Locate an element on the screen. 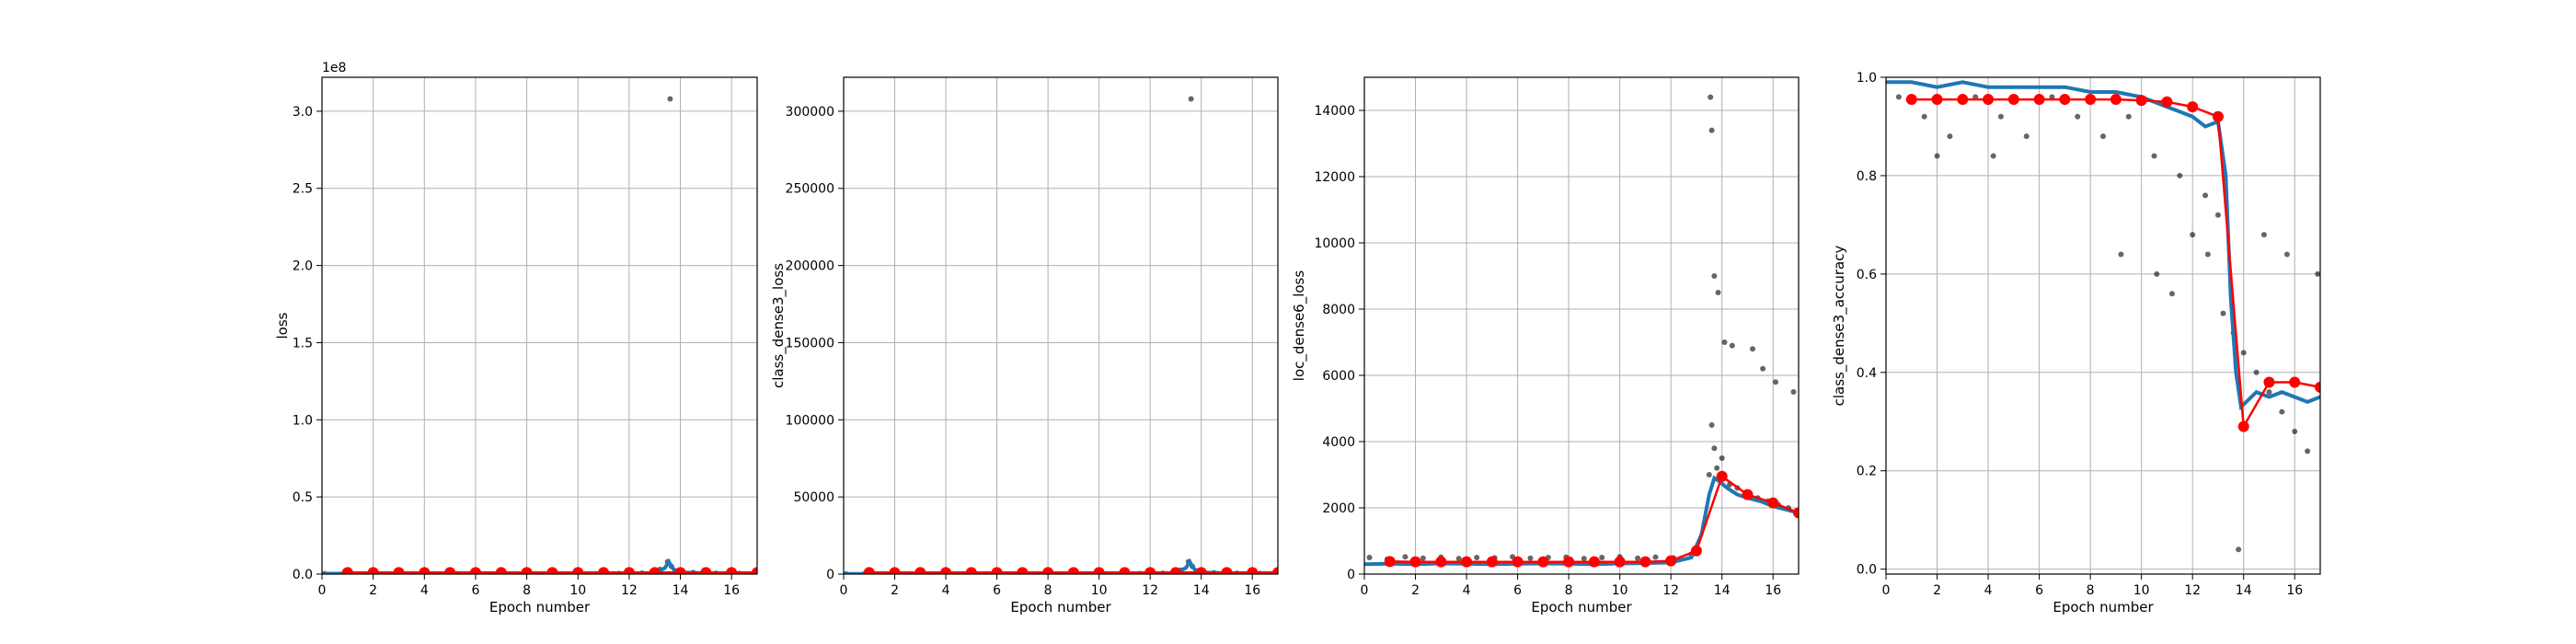  y-tick-label: 300000 is located at coordinates (810, 112).